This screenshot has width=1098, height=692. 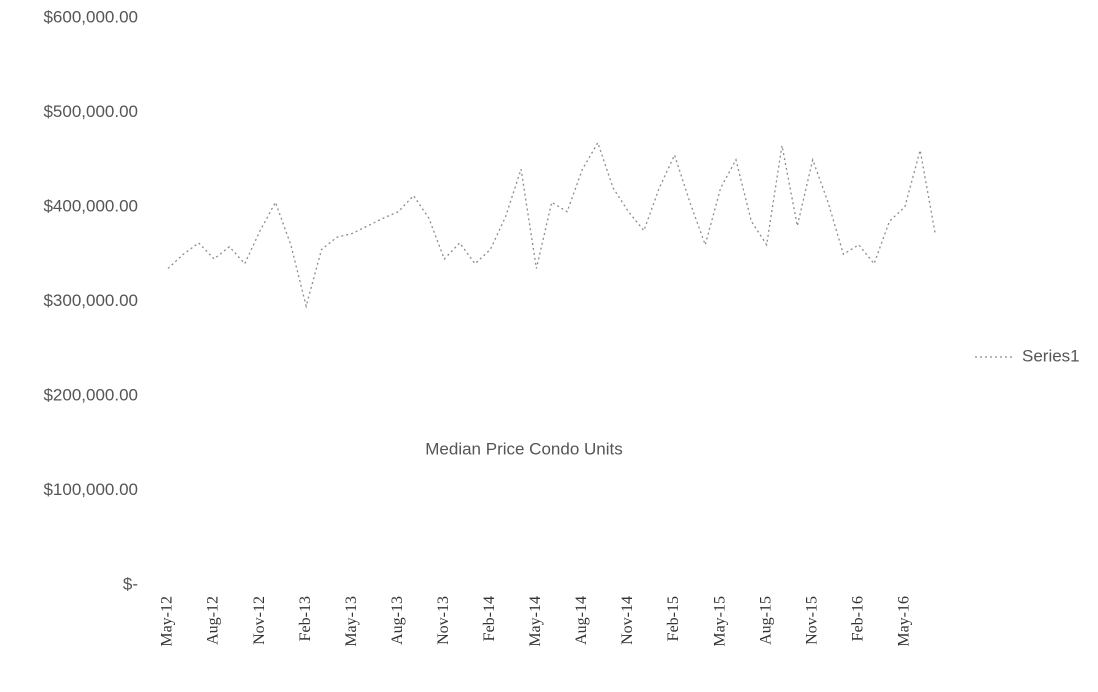 I want to click on y-tick-label: $500,000.00, so click(x=90, y=111).